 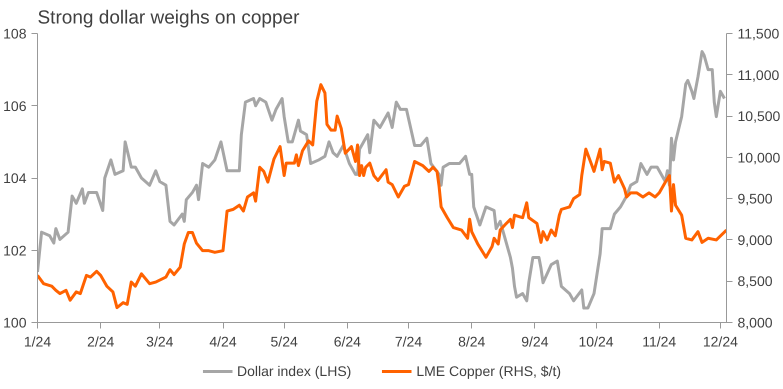 I want to click on y-tick-label: 108, so click(x=15, y=34).